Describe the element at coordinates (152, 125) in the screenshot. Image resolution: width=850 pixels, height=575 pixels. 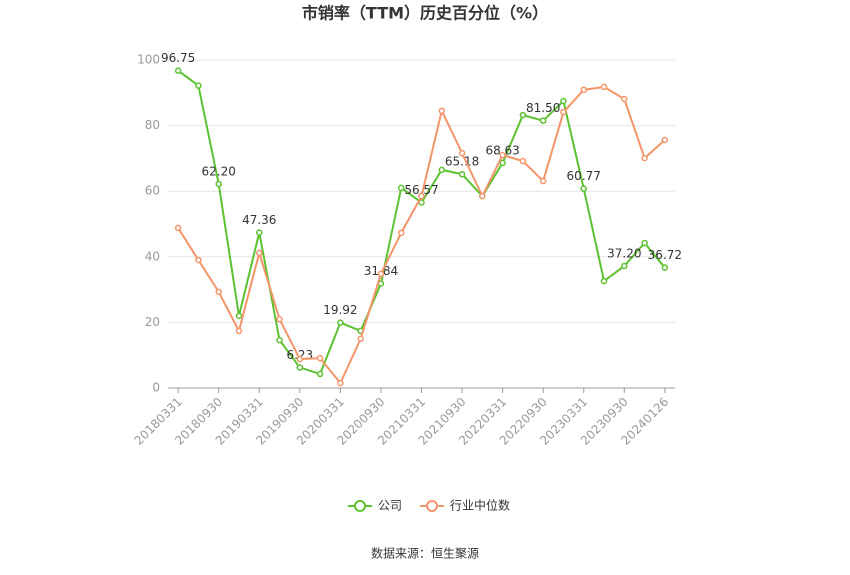
I see `y-tick-label: 80` at that location.